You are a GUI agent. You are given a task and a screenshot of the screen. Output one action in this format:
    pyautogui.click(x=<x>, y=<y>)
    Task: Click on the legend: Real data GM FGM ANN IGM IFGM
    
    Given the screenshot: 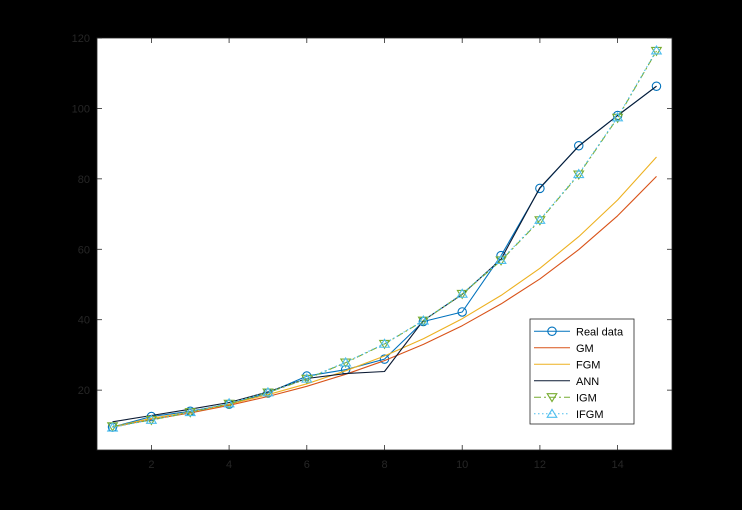 What is the action you would take?
    pyautogui.click(x=582, y=371)
    